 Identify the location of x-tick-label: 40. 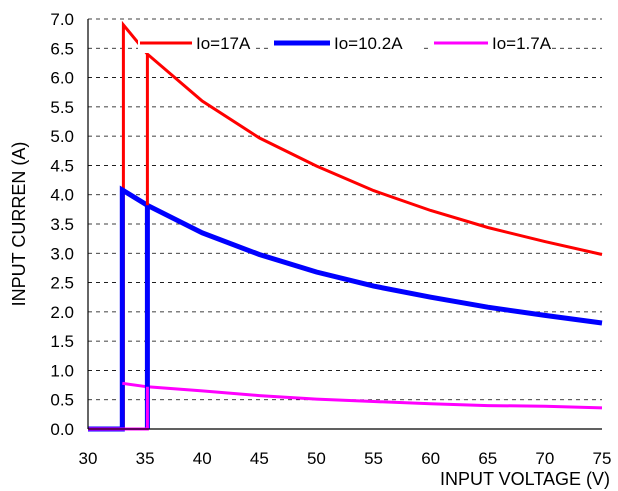
(202, 458).